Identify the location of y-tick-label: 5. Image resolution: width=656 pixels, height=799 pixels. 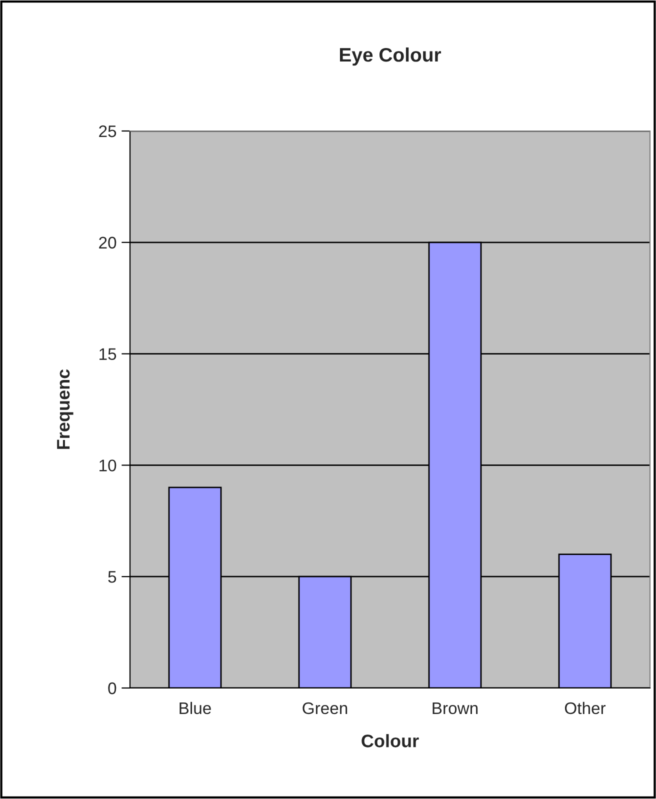
(112, 577).